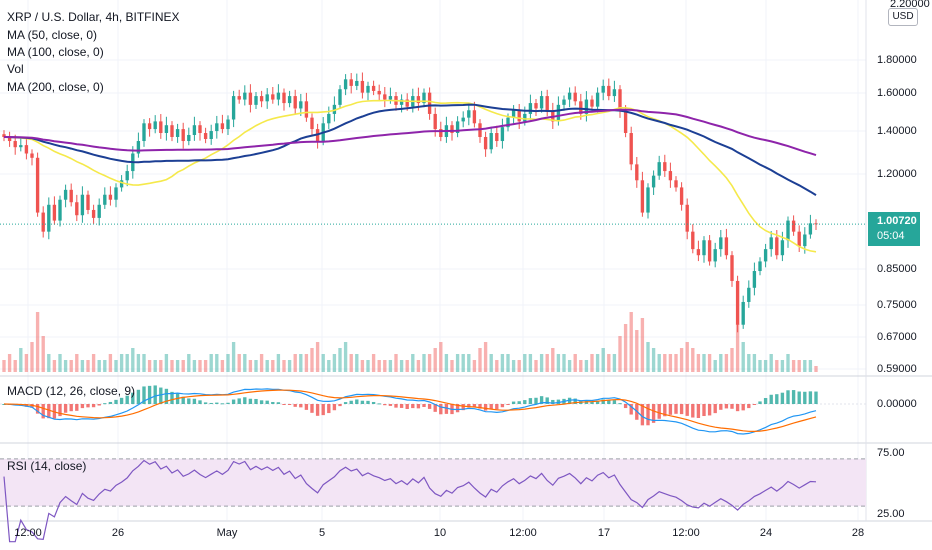 The height and width of the screenshot is (550, 932). I want to click on macd-label: MACD (12, 26, close, 9), so click(71, 391).